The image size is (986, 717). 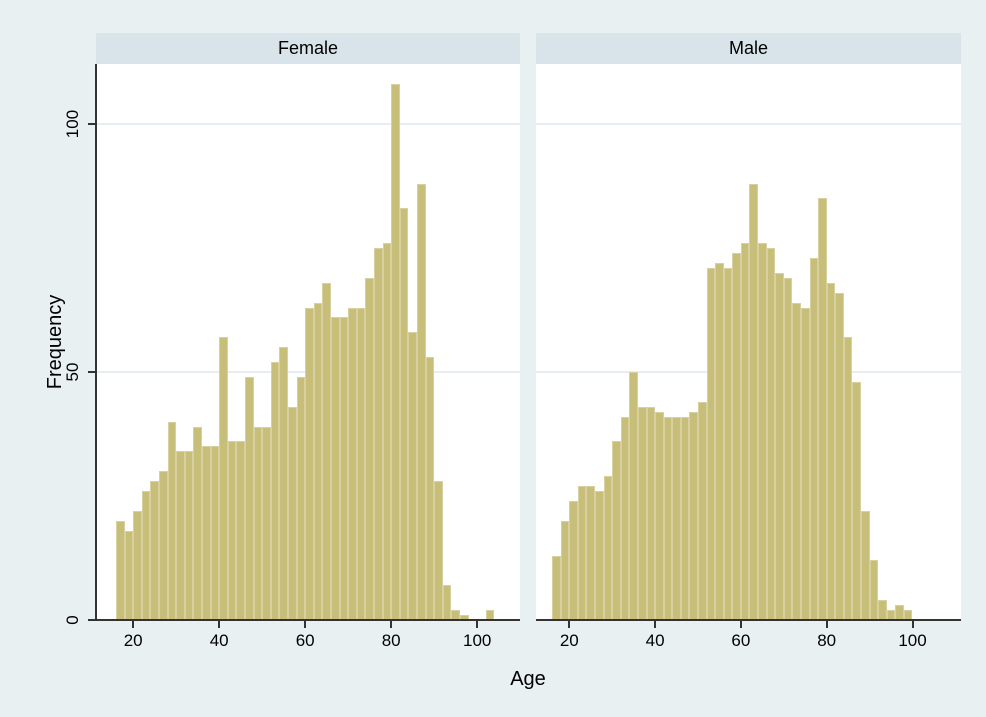 What do you see at coordinates (72, 372) in the screenshot?
I see `y-tick-label: 50` at bounding box center [72, 372].